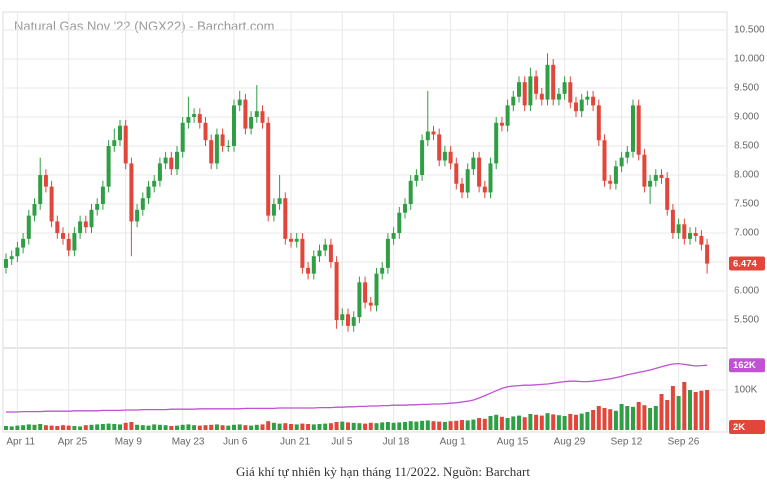 This screenshot has width=767, height=486. I want to click on y-tick-label: 7.500, so click(746, 204).